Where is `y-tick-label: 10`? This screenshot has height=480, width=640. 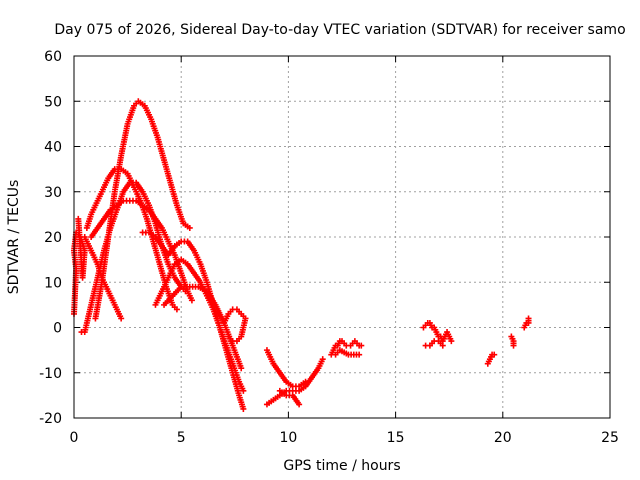 y-tick-label: 10 is located at coordinates (53, 283).